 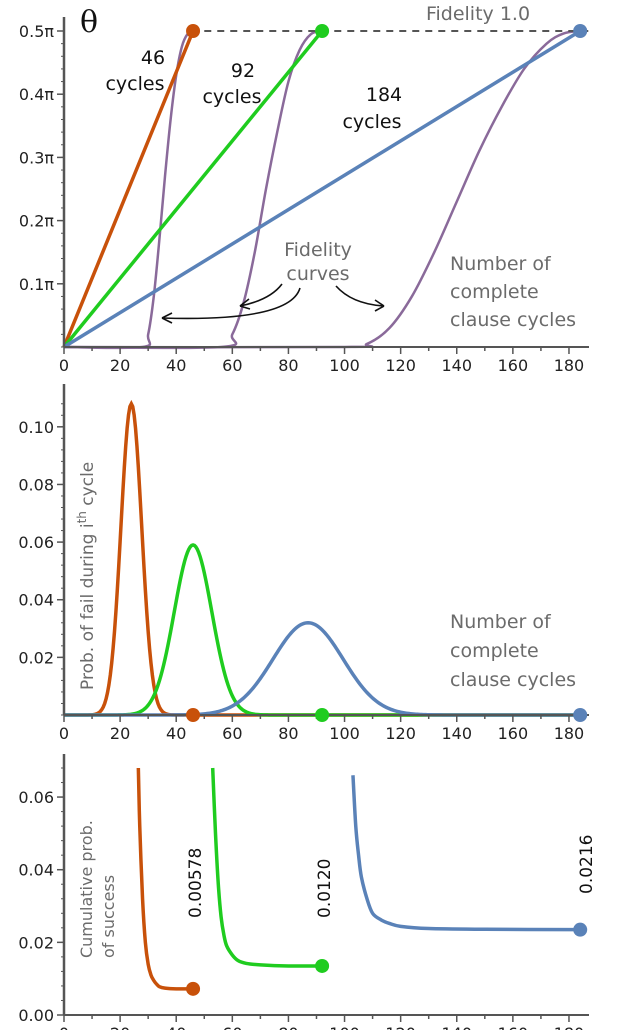 I want to click on theta-y-tick-label: 0.5π, so click(x=36, y=31).